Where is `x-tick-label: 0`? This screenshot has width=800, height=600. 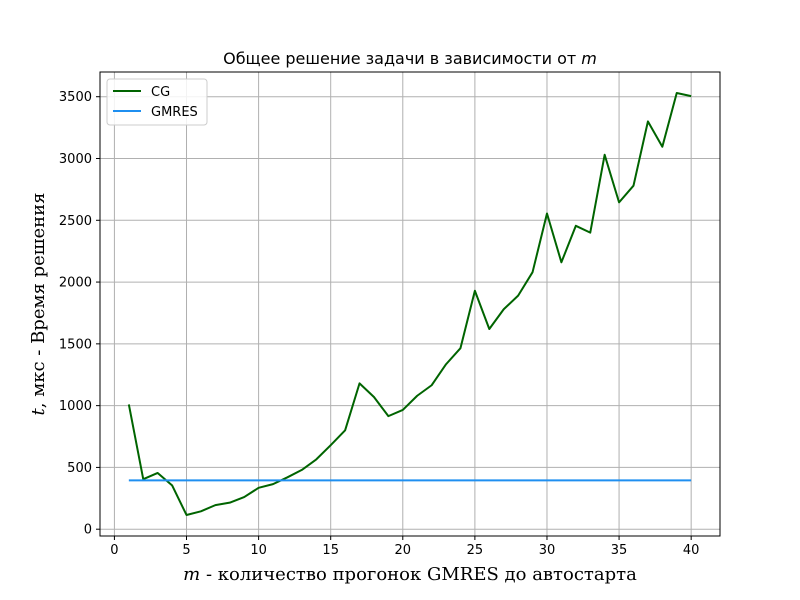
x-tick-label: 0 is located at coordinates (114, 550).